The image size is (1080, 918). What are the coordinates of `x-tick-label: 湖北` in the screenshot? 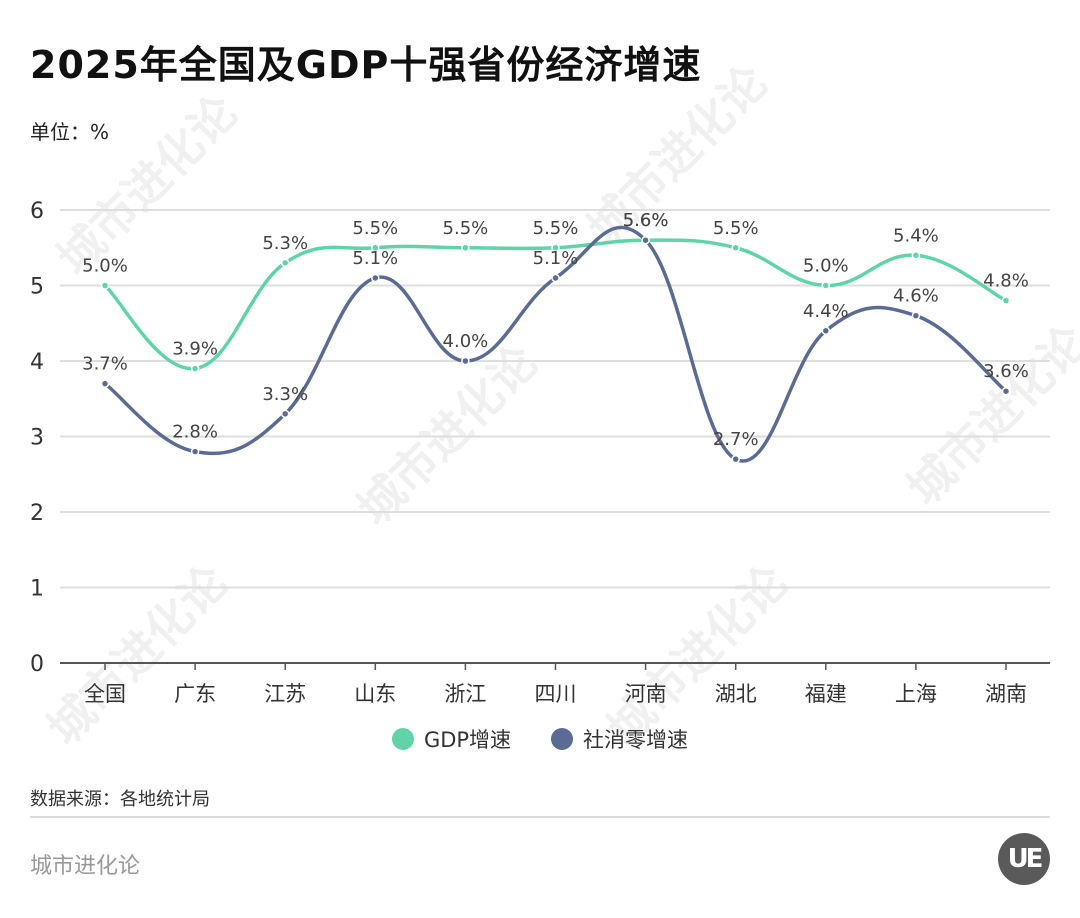 It's located at (736, 694).